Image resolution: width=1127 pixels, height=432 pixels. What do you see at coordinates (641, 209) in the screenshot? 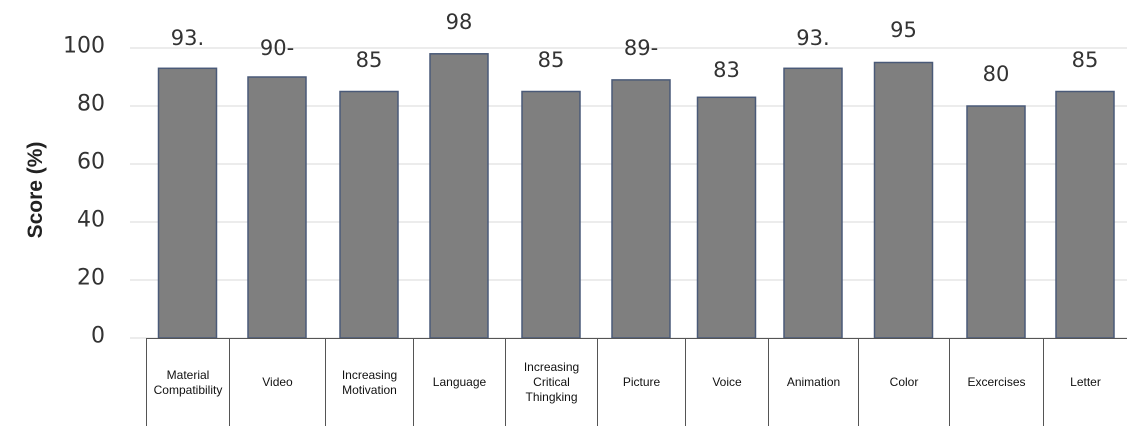
I see `bar-picture` at bounding box center [641, 209].